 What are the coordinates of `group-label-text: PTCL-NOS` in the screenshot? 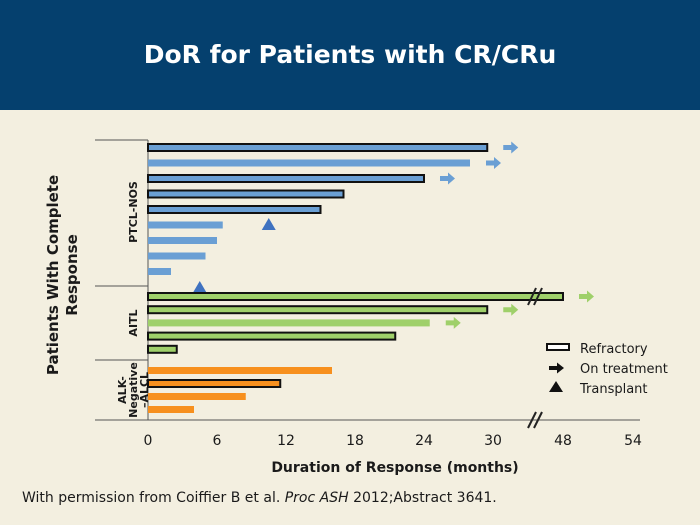 It's located at (133, 212).